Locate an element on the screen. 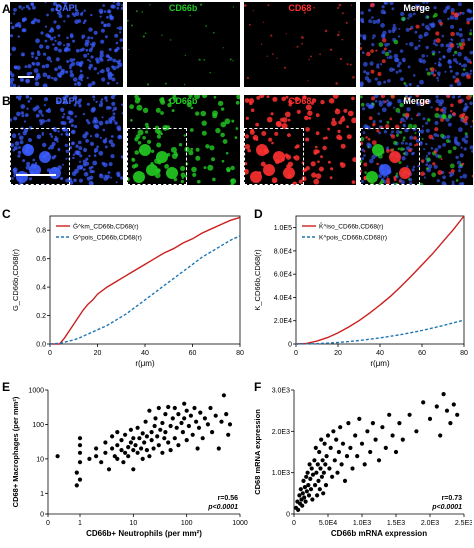 The width and height of the screenshot is (474, 548). micro-label-merge: Merge is located at coordinates (416, 8).